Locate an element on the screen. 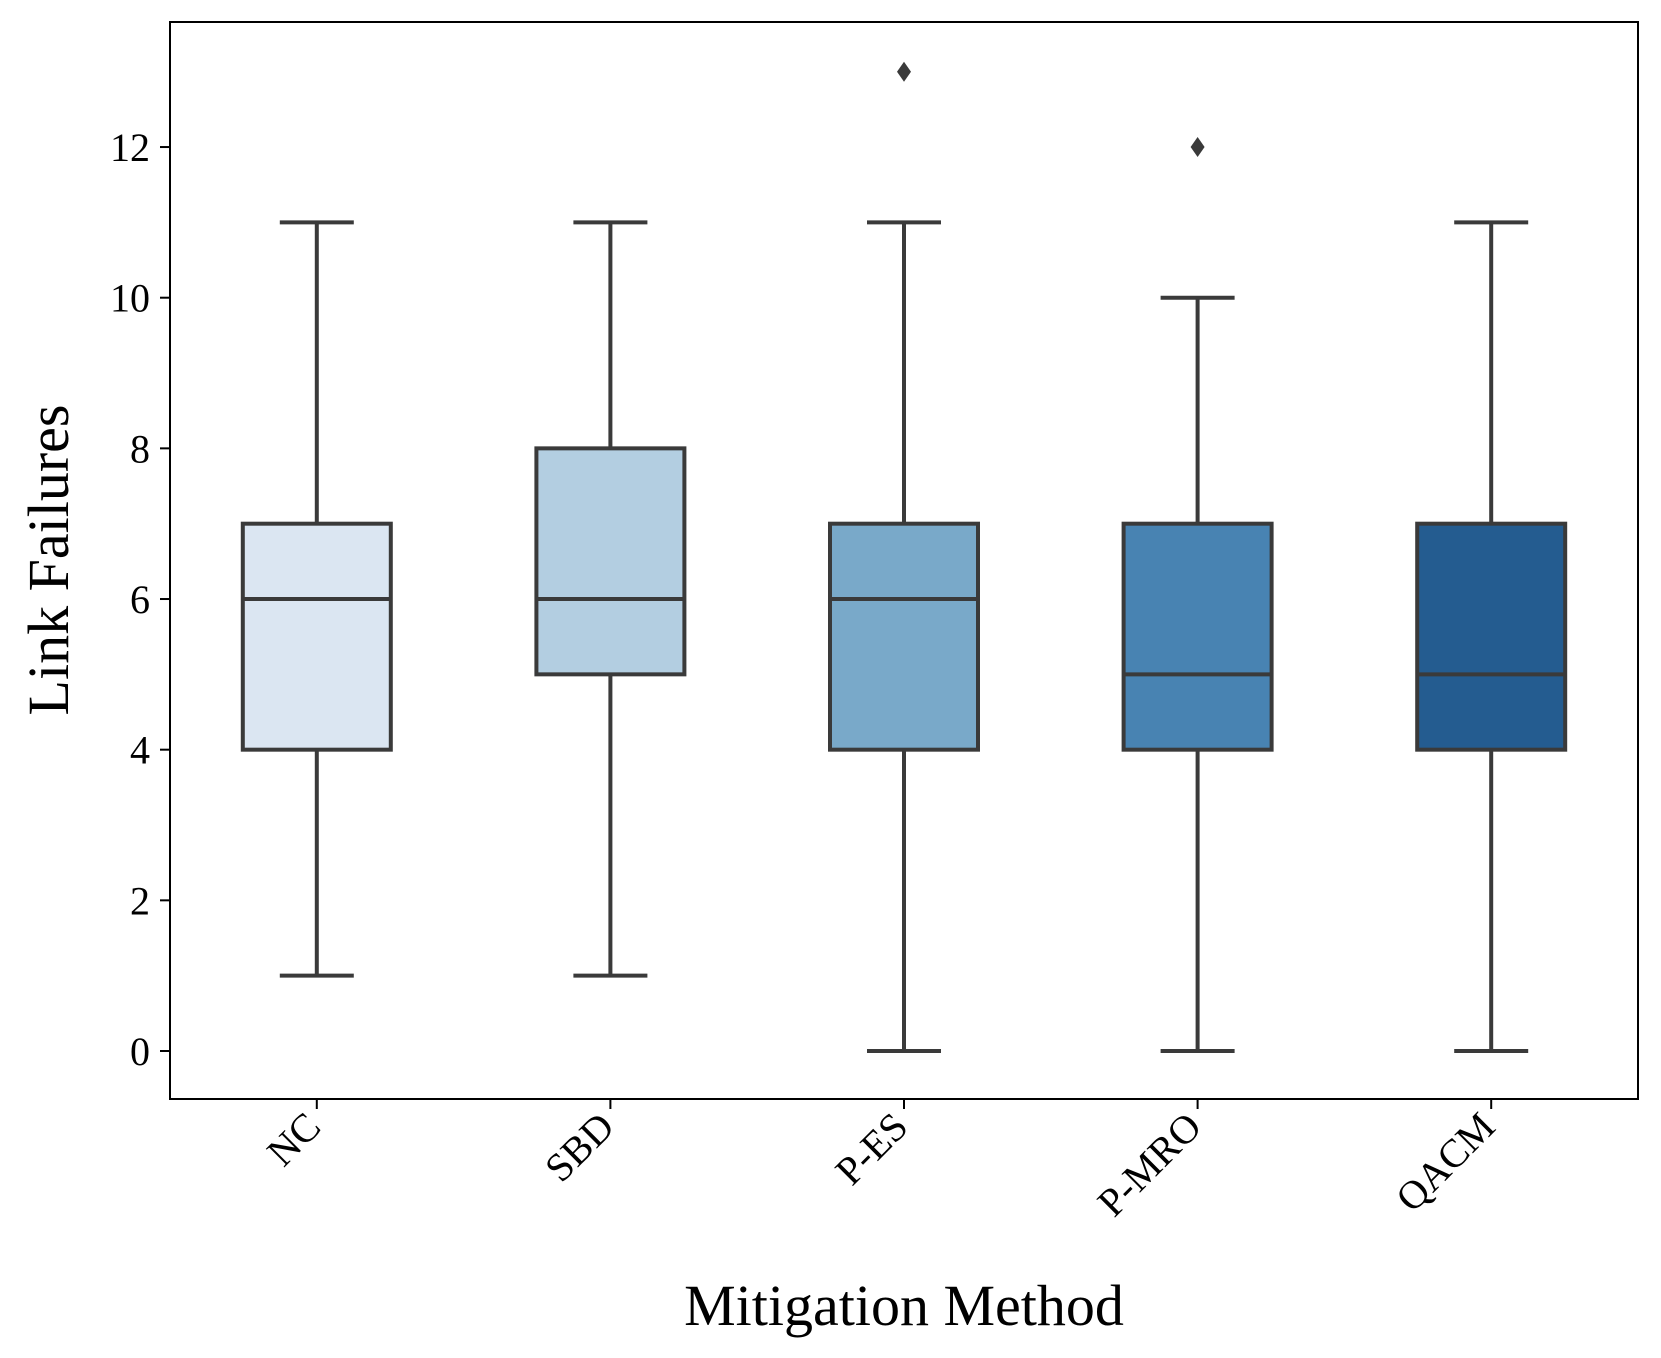 The image size is (1661, 1358). y-tick-label: 6 is located at coordinates (140, 599).